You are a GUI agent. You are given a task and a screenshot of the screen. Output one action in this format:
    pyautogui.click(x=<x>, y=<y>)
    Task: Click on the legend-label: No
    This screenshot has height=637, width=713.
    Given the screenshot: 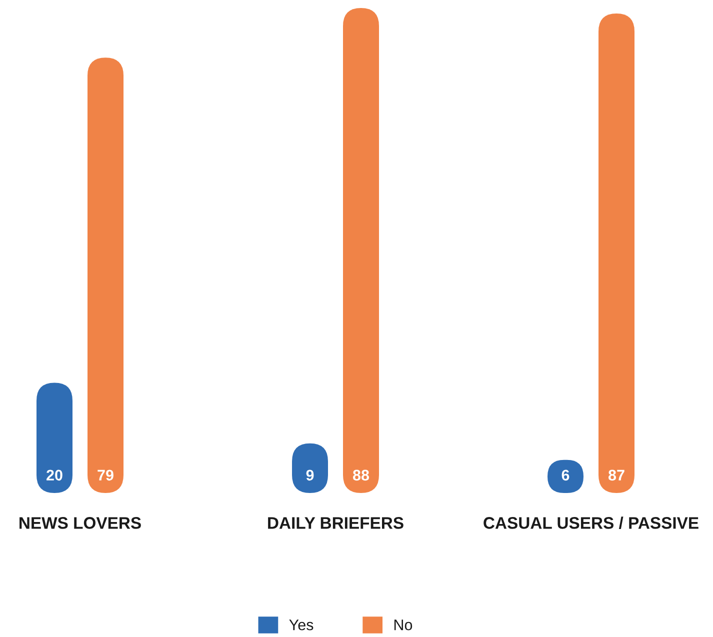 What is the action you would take?
    pyautogui.click(x=403, y=625)
    